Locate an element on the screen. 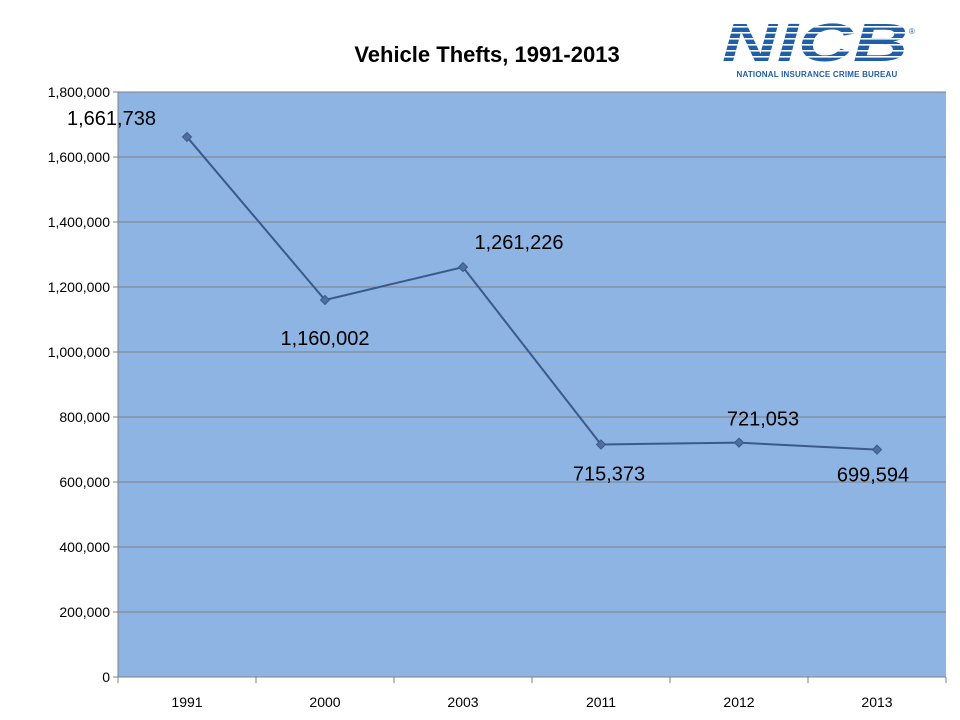  y-tick-label: 600,000 is located at coordinates (84, 482).